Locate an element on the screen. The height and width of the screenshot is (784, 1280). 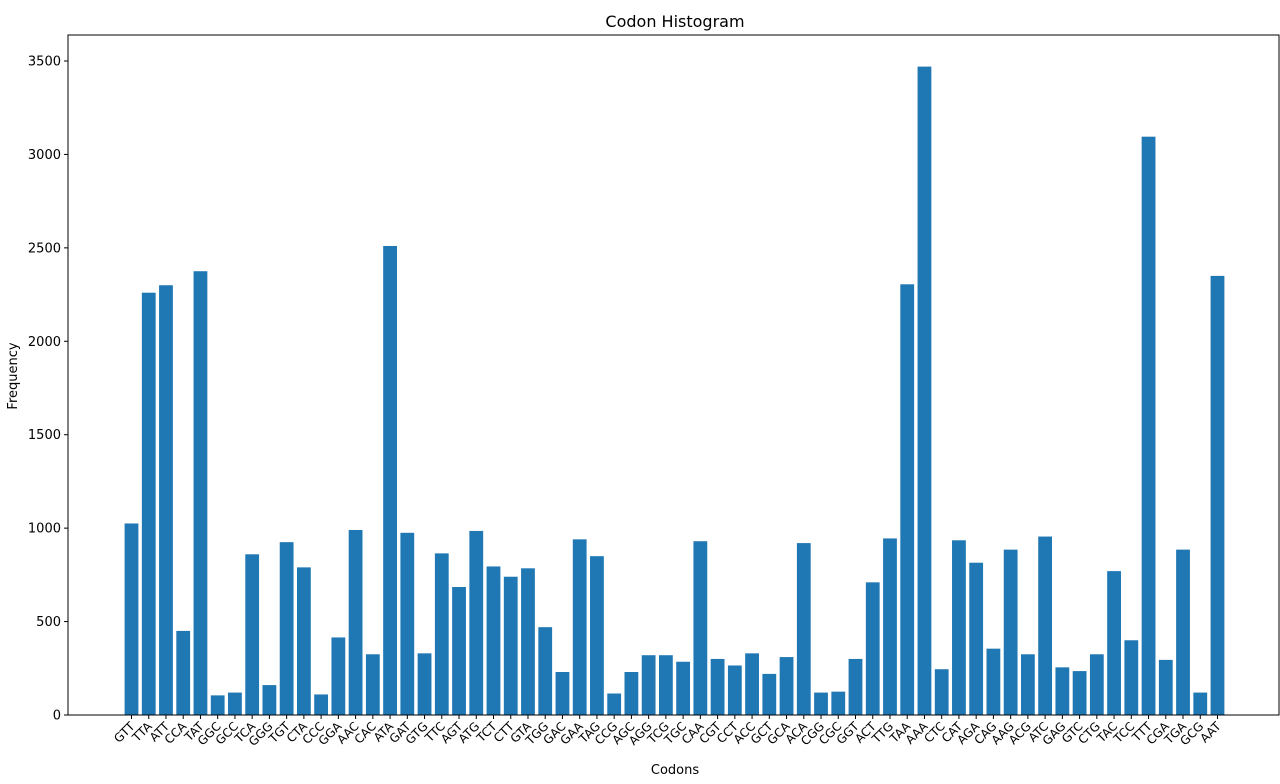
bar-cgt is located at coordinates (717, 686).